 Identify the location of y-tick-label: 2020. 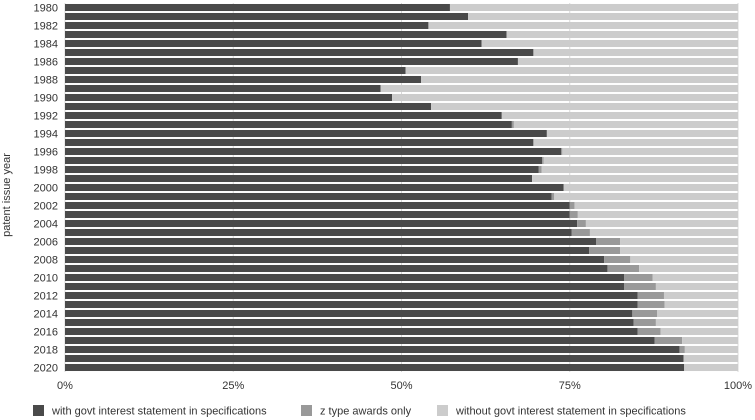
(46, 369).